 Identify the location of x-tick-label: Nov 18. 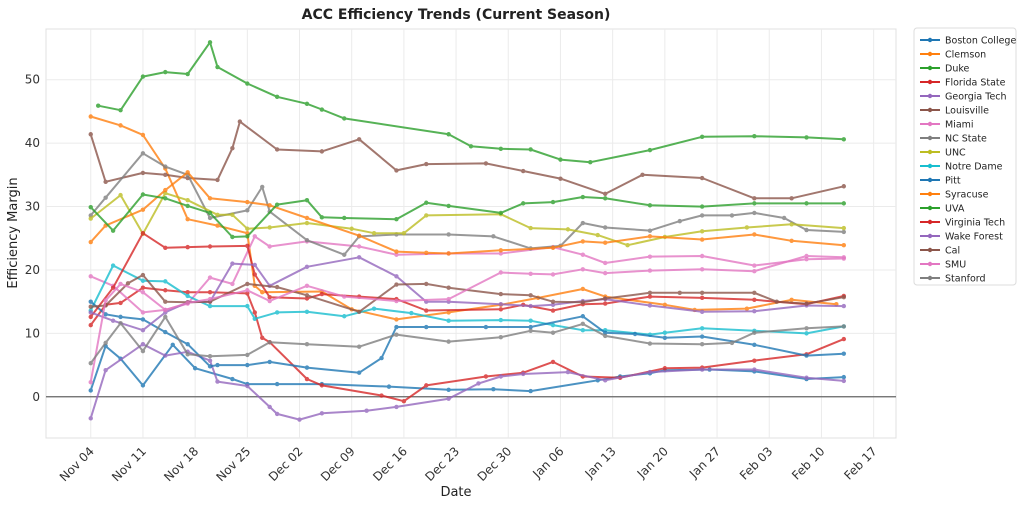
(181, 464).